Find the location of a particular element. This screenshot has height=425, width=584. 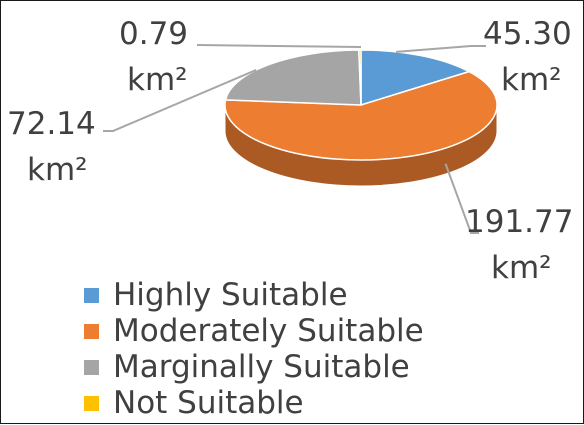

data-label-highly-suitable: 45.30 km² is located at coordinates (524, 57).